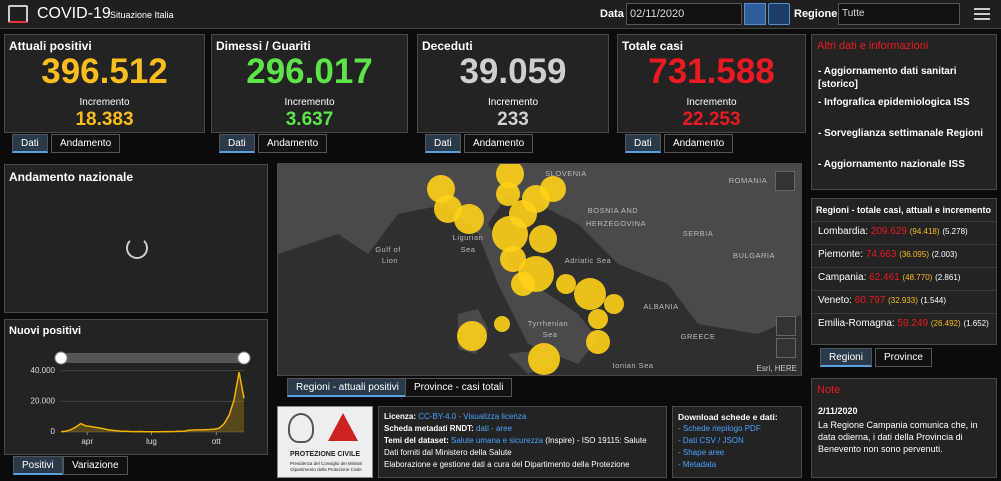 The image size is (1001, 481). What do you see at coordinates (95, 465) in the screenshot?
I see `tab: Variazione` at bounding box center [95, 465].